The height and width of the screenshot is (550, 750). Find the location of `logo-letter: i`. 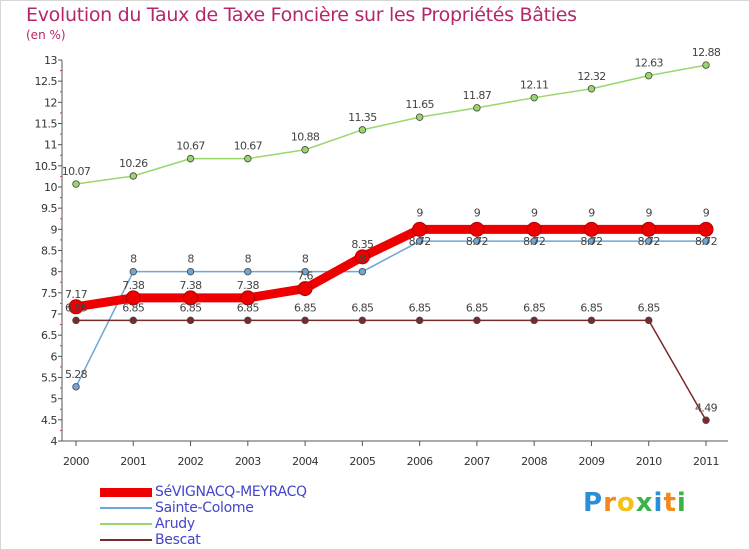

logo-letter: i is located at coordinates (681, 503).